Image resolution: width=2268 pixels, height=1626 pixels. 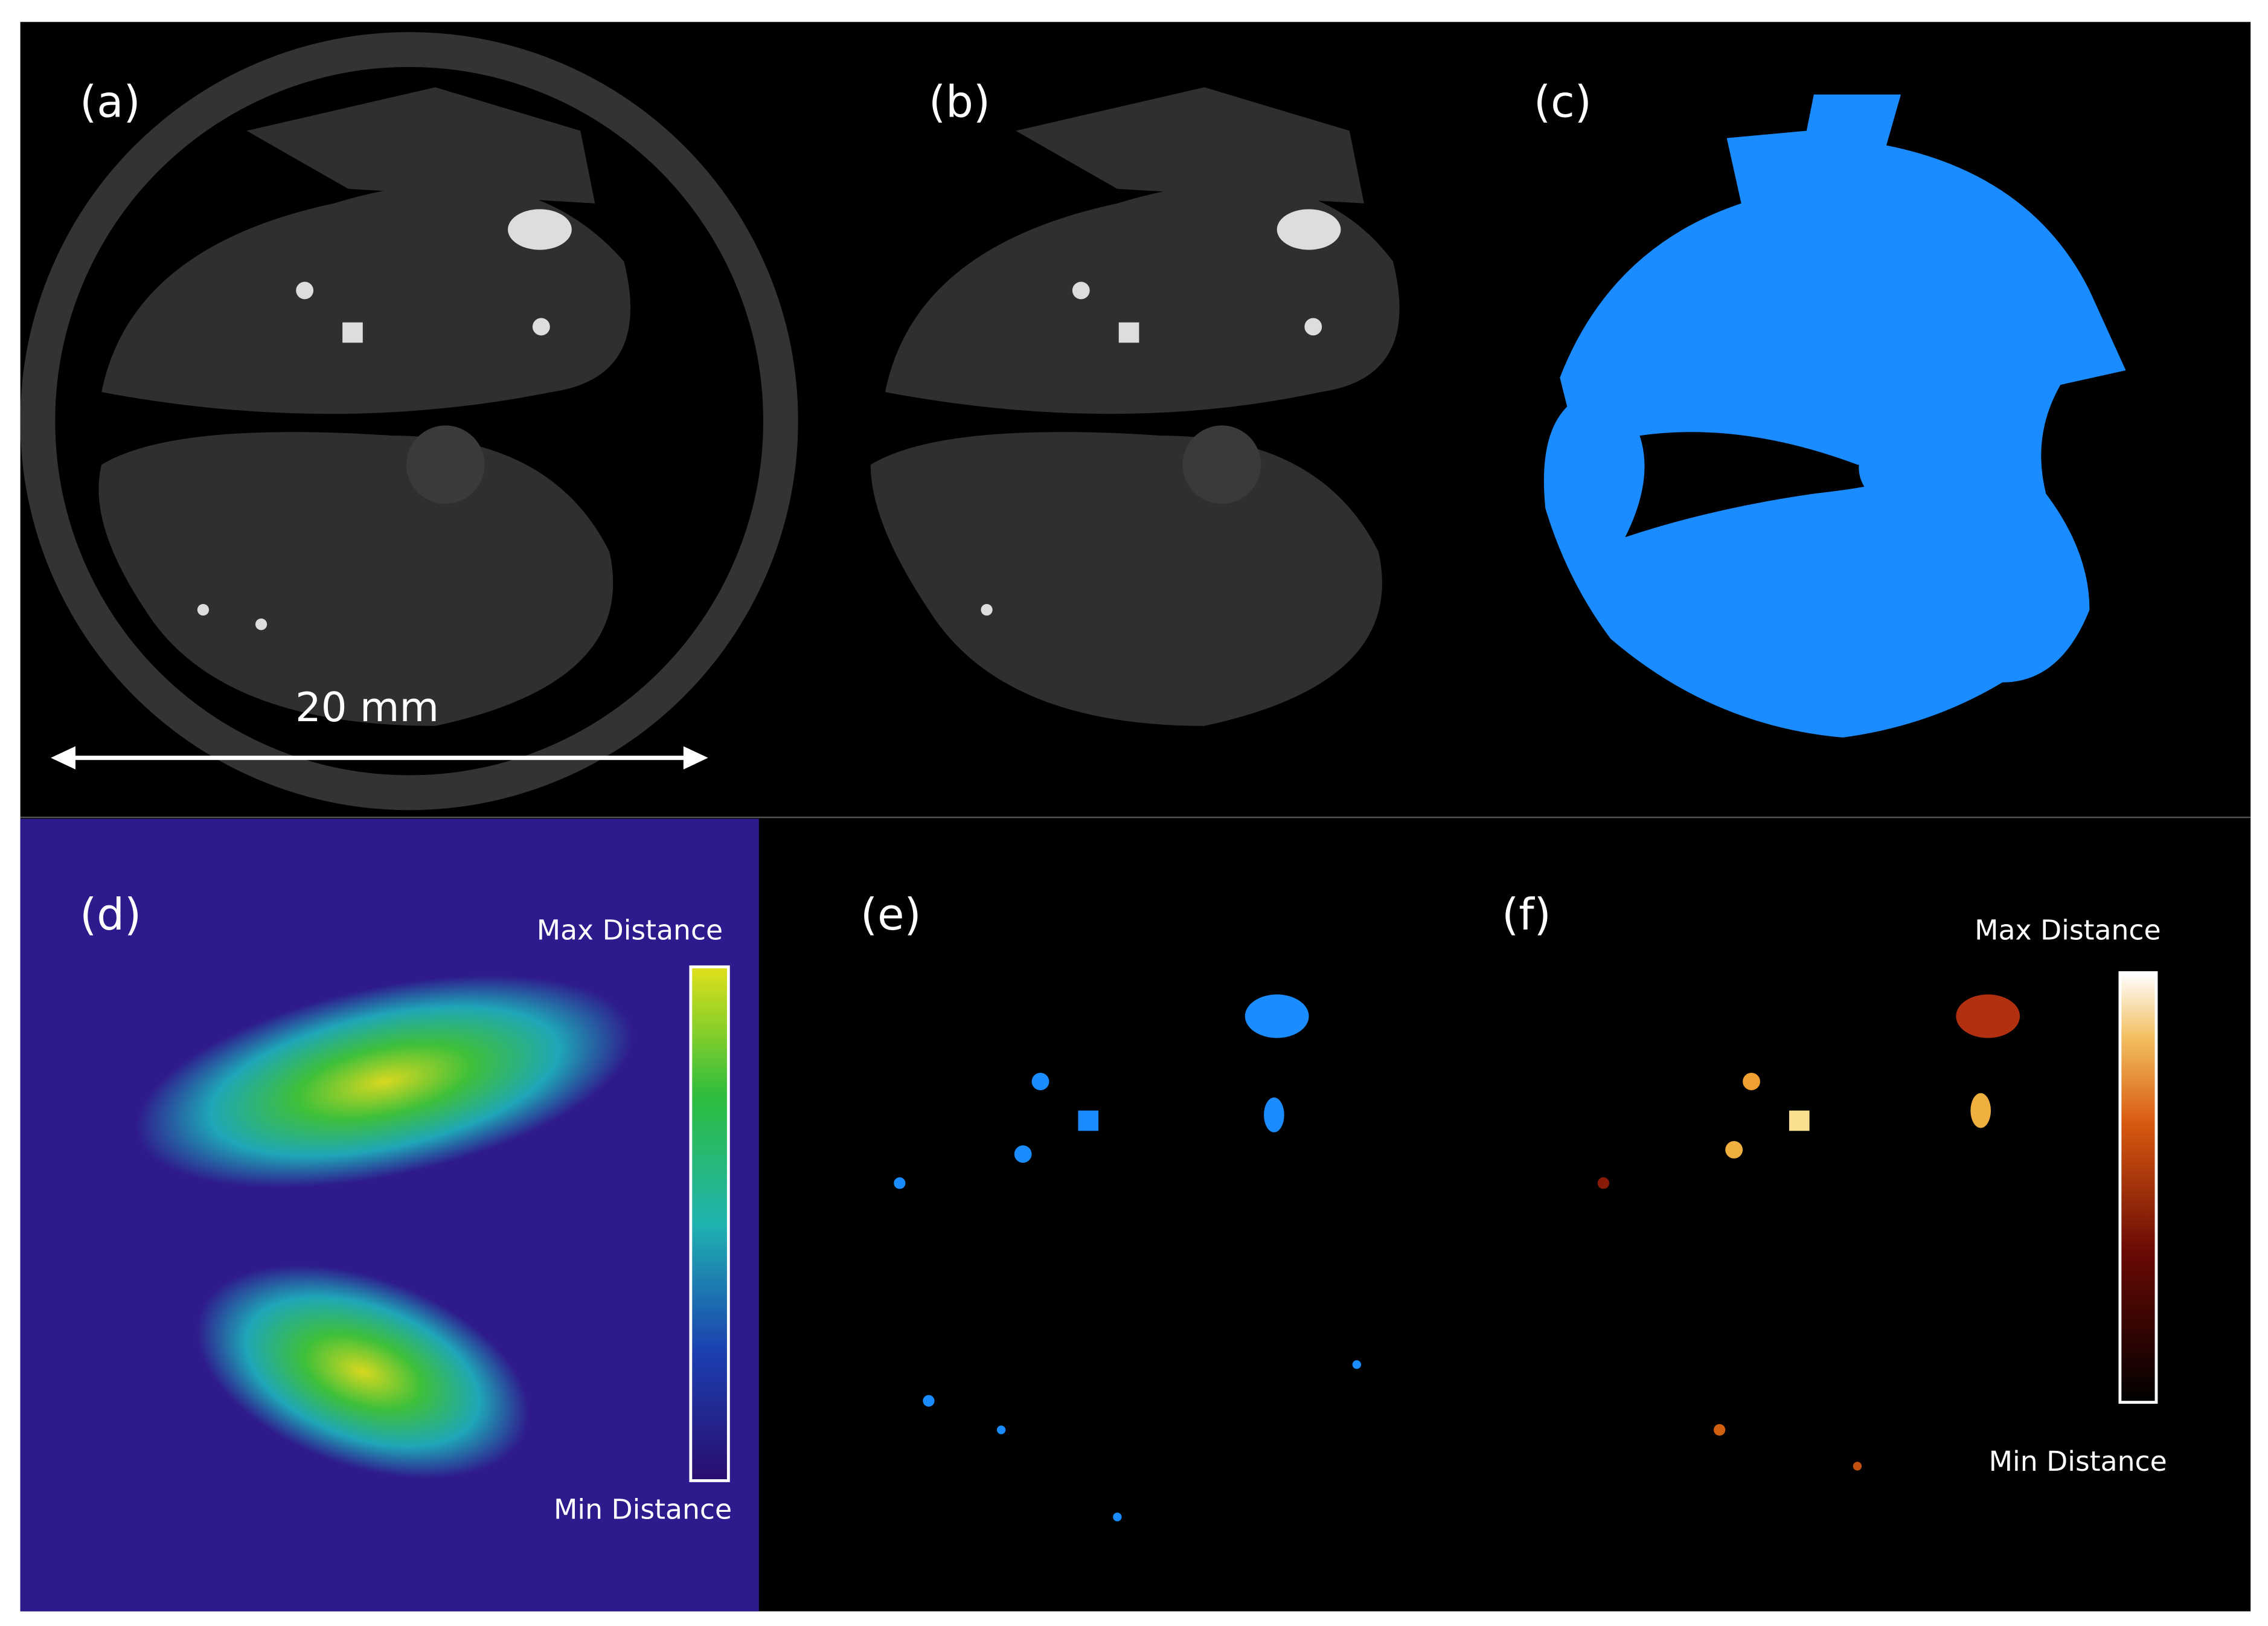 What do you see at coordinates (890, 915) in the screenshot?
I see `panel-label: (e)` at bounding box center [890, 915].